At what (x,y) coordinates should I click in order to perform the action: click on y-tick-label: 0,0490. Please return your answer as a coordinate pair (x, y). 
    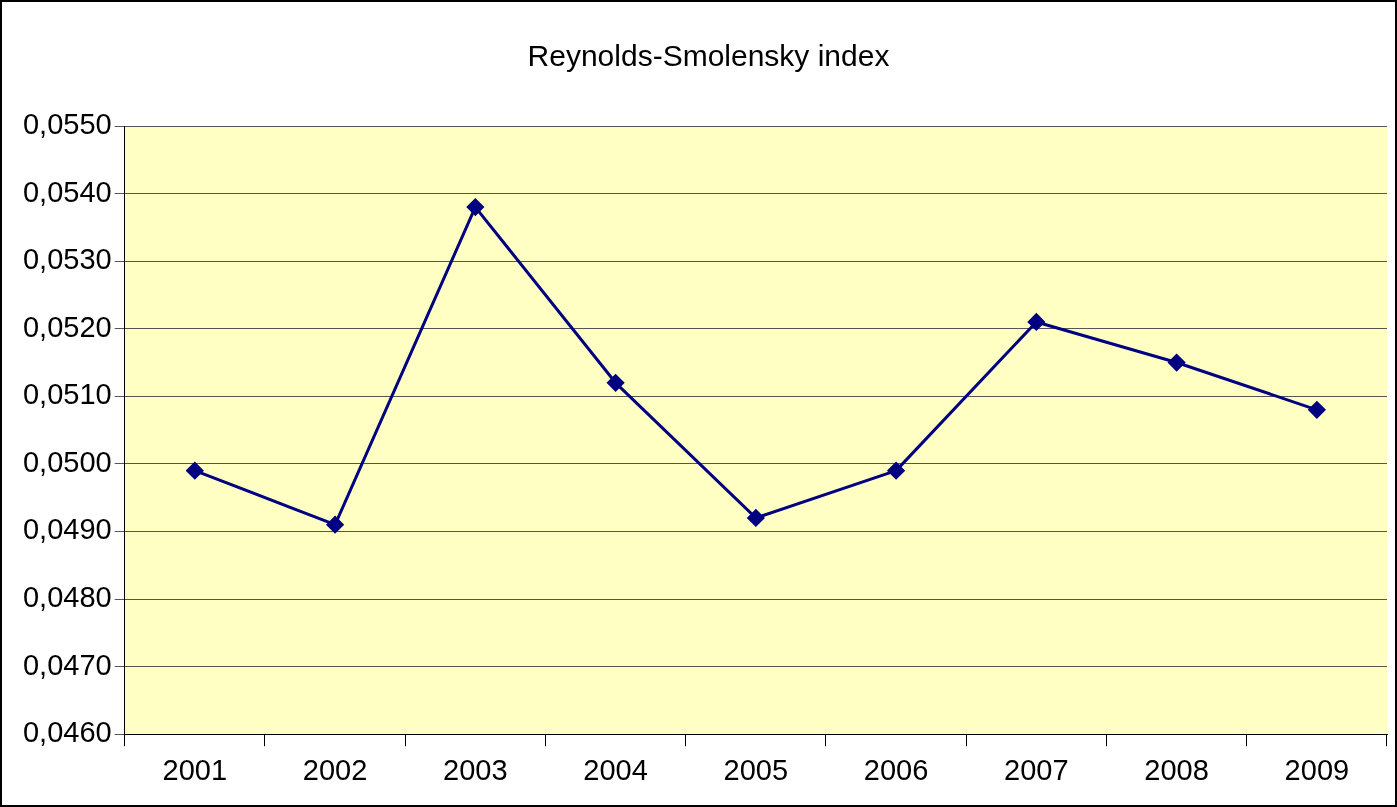
    Looking at the image, I should click on (67, 529).